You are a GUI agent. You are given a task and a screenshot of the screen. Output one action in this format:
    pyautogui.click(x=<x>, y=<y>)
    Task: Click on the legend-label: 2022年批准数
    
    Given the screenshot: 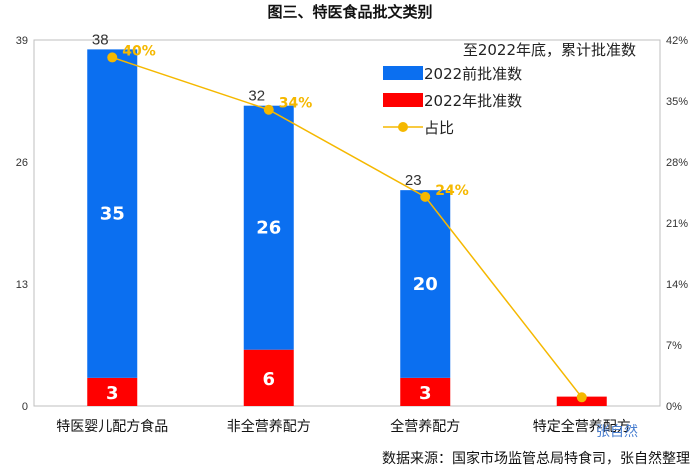 What is the action you would take?
    pyautogui.click(x=473, y=101)
    